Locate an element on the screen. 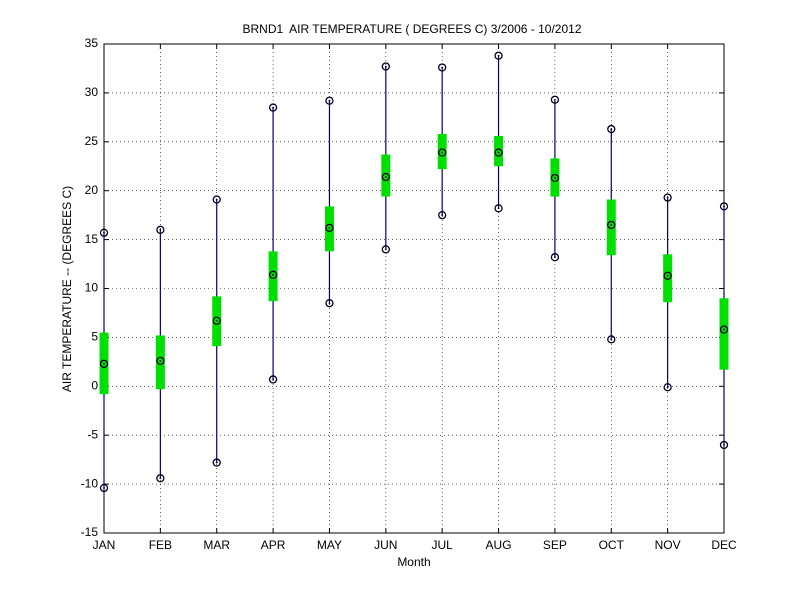  y-tick-label: 10 is located at coordinates (92, 288).